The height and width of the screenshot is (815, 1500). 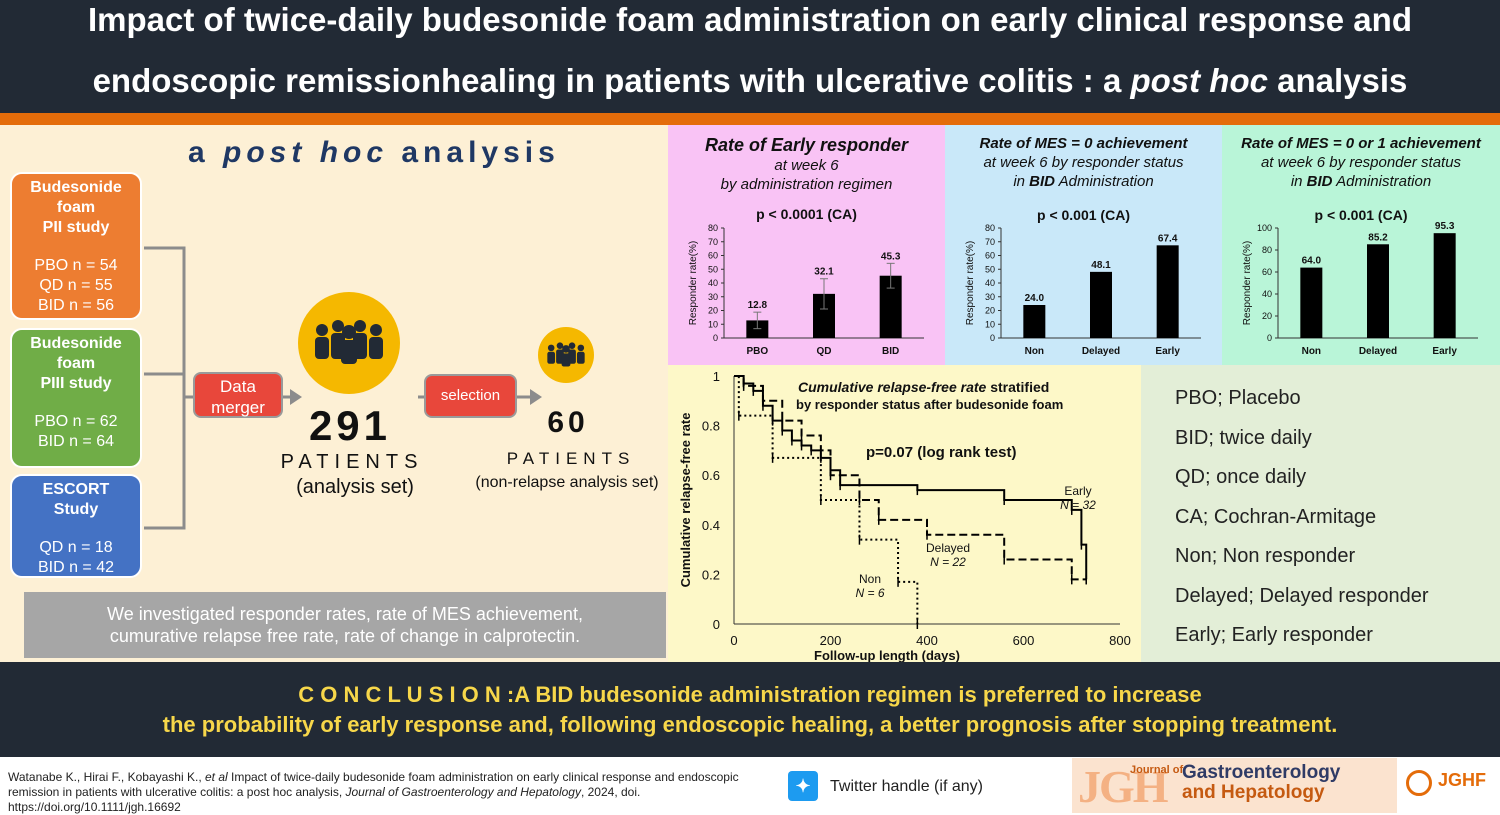 I want to click on study-card-escort: ESCORT Study QD n = 18 BID n = 42, so click(x=76, y=526).